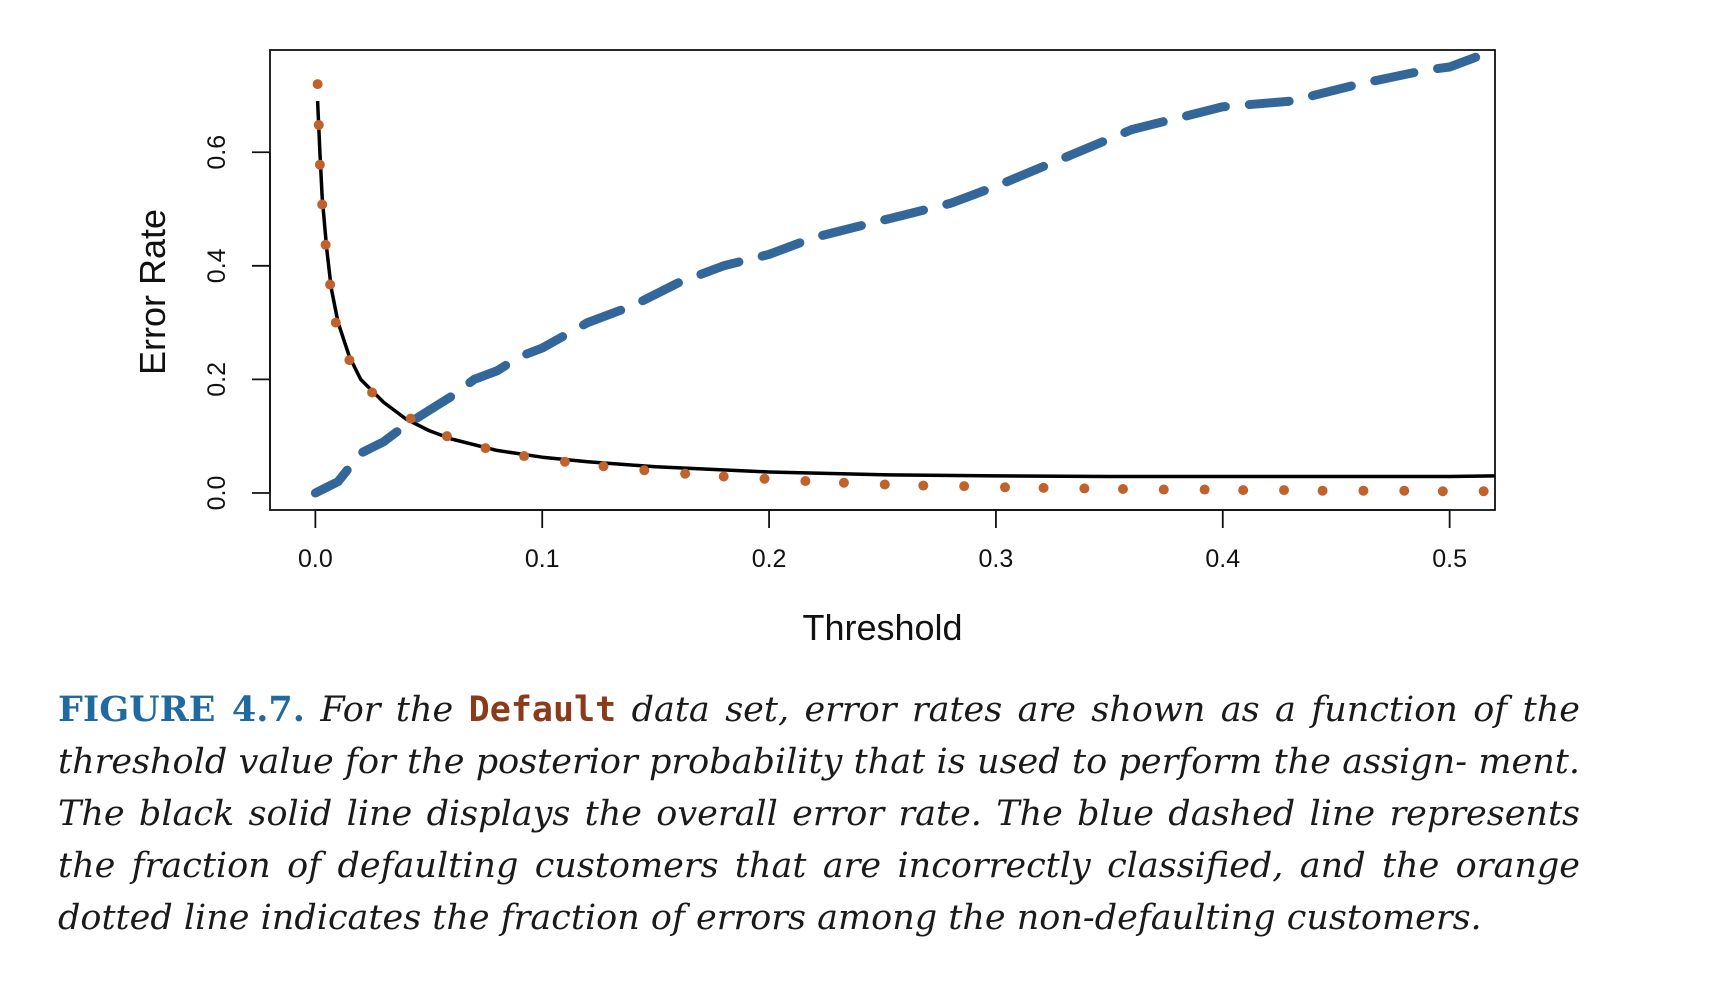 The width and height of the screenshot is (1732, 1006). I want to click on y-tick-label: 0.2, so click(217, 379).